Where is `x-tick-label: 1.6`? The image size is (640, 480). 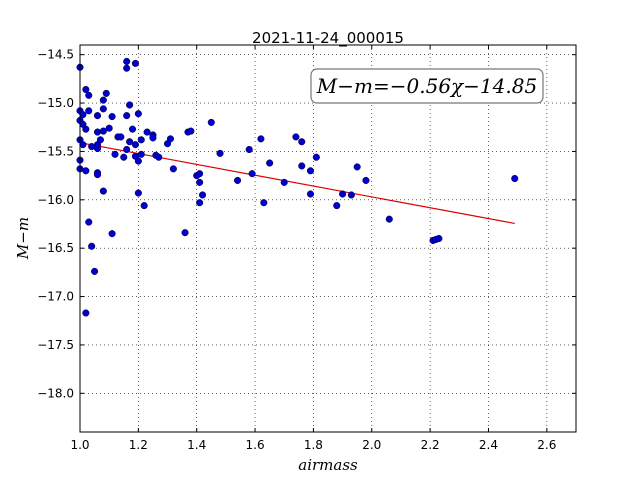
x-tick-label: 1.6 is located at coordinates (255, 445).